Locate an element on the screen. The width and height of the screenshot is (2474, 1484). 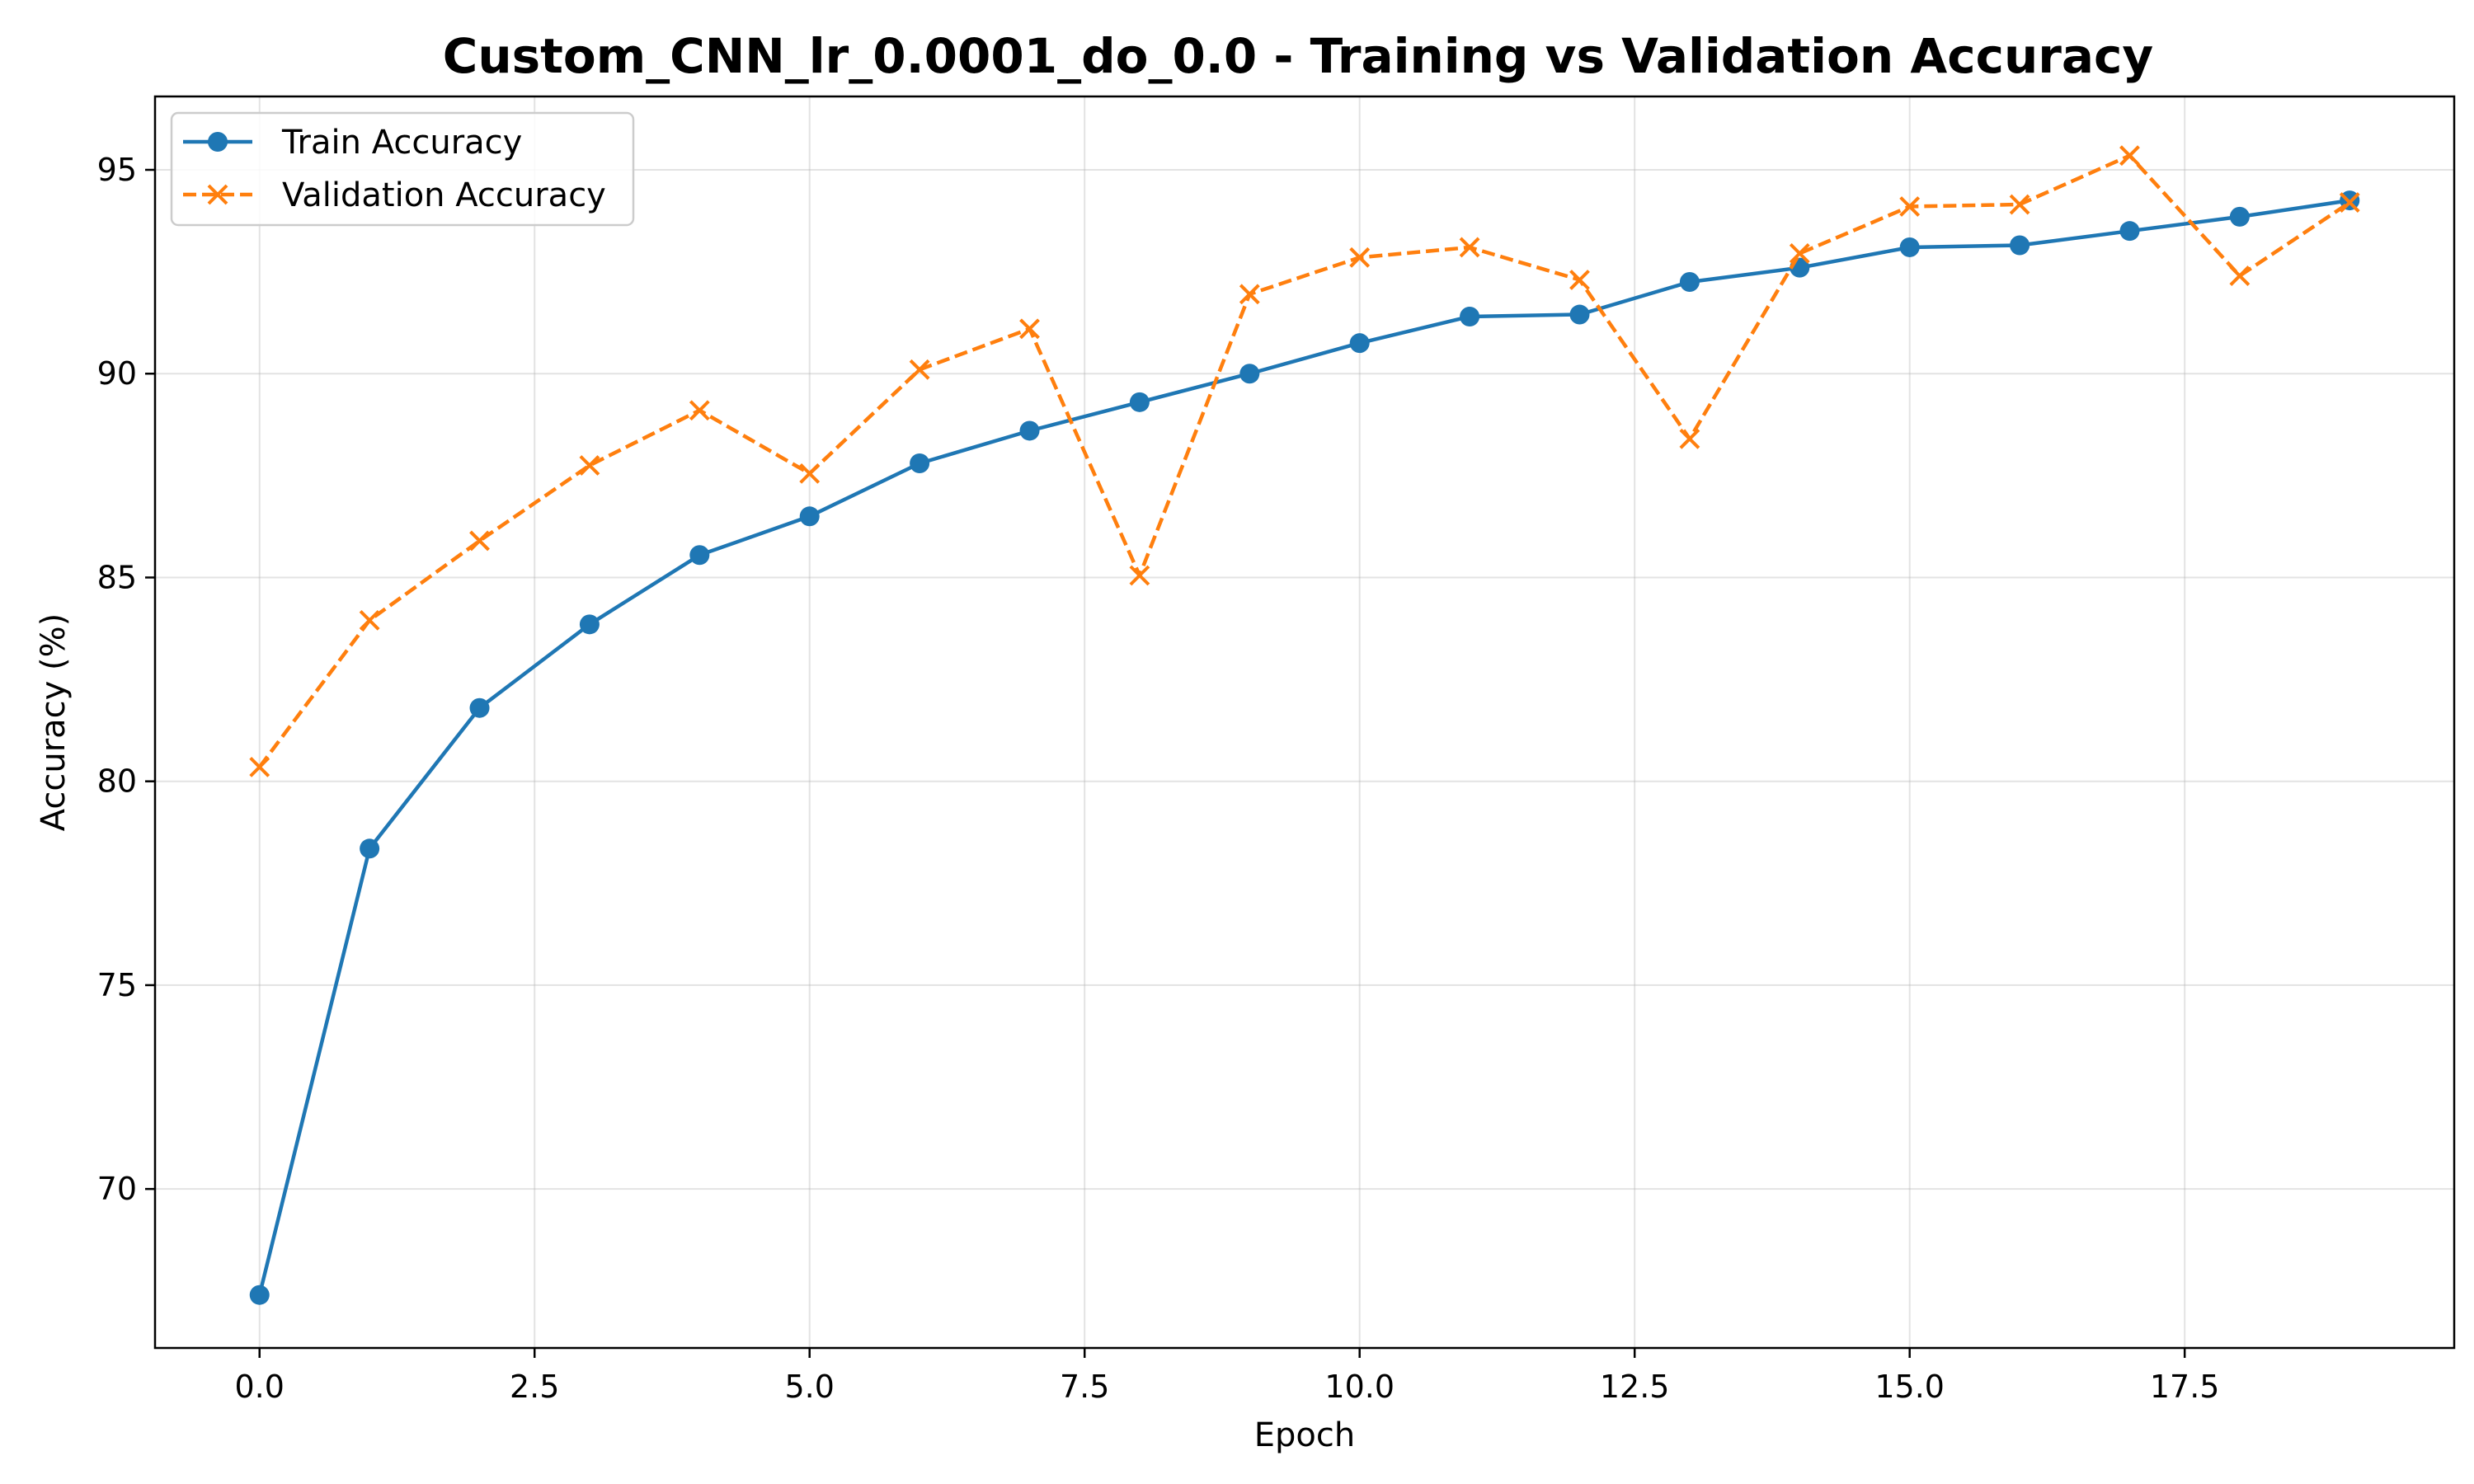
x-tick-label: 2.5 is located at coordinates (534, 1387).